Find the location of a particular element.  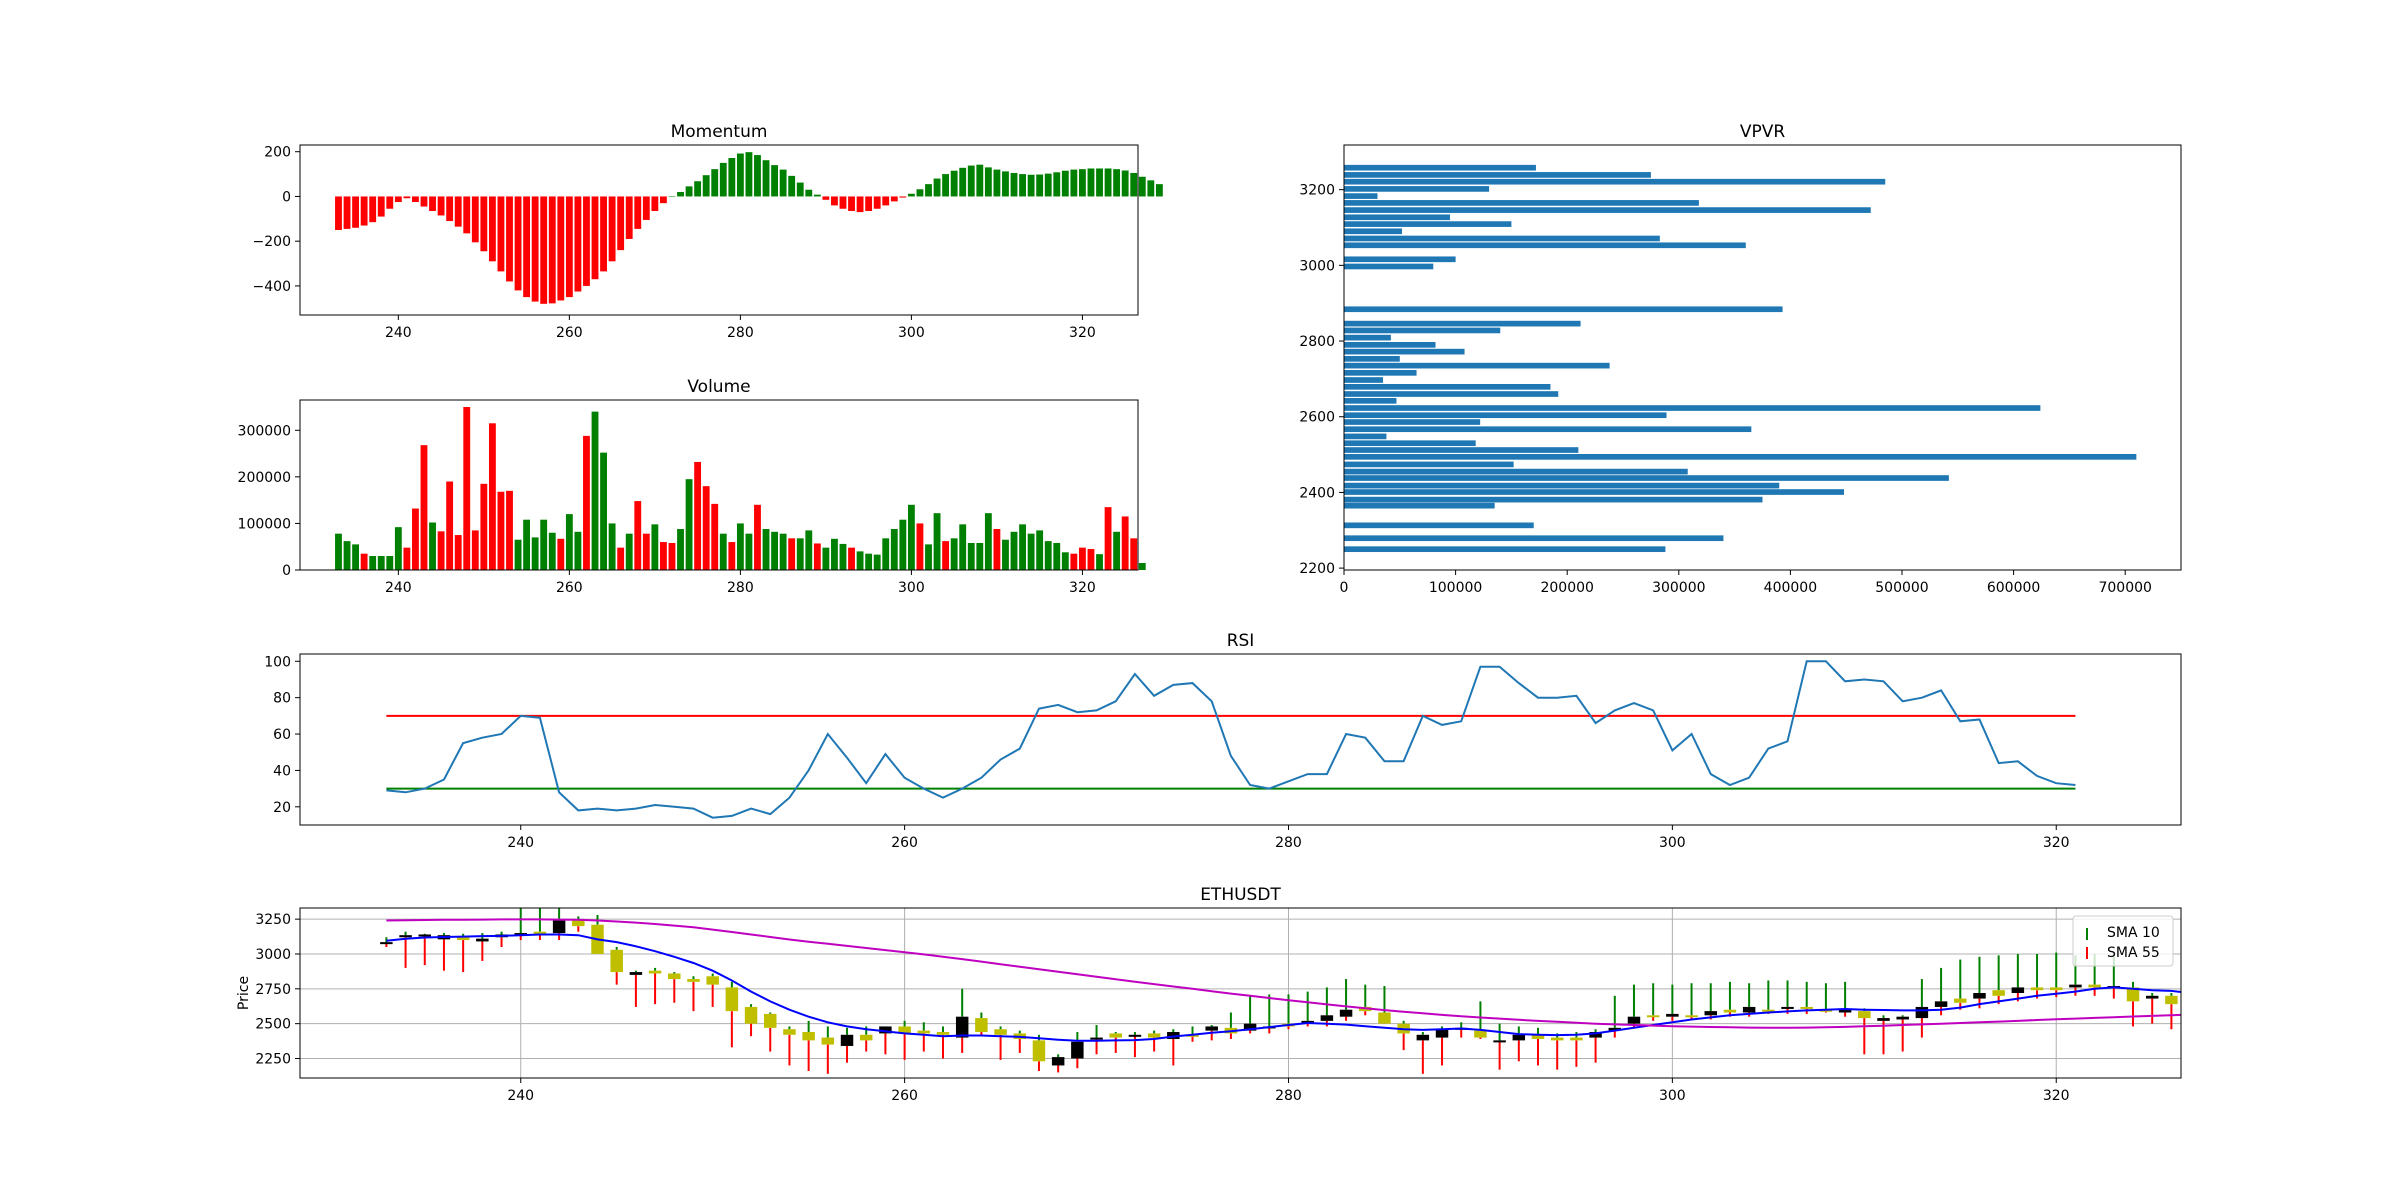

momentum-title: Momentum is located at coordinates (719, 132).